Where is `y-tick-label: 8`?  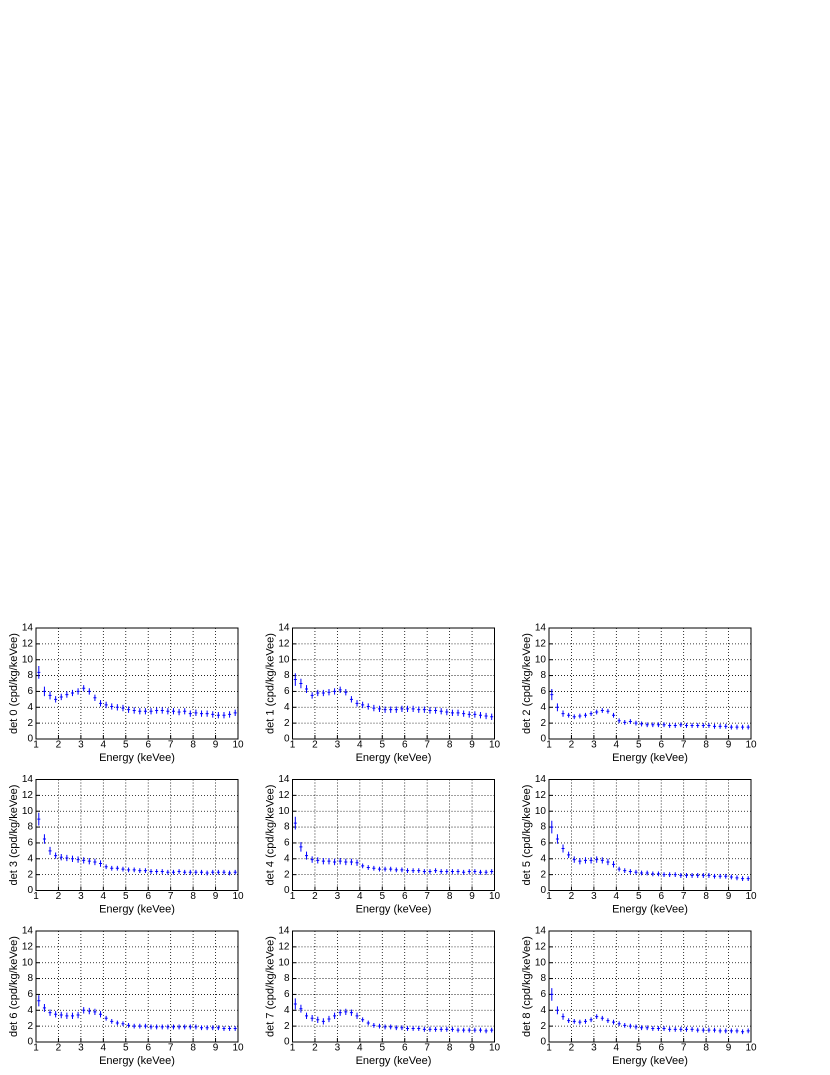 y-tick-label: 8 is located at coordinates (30, 675).